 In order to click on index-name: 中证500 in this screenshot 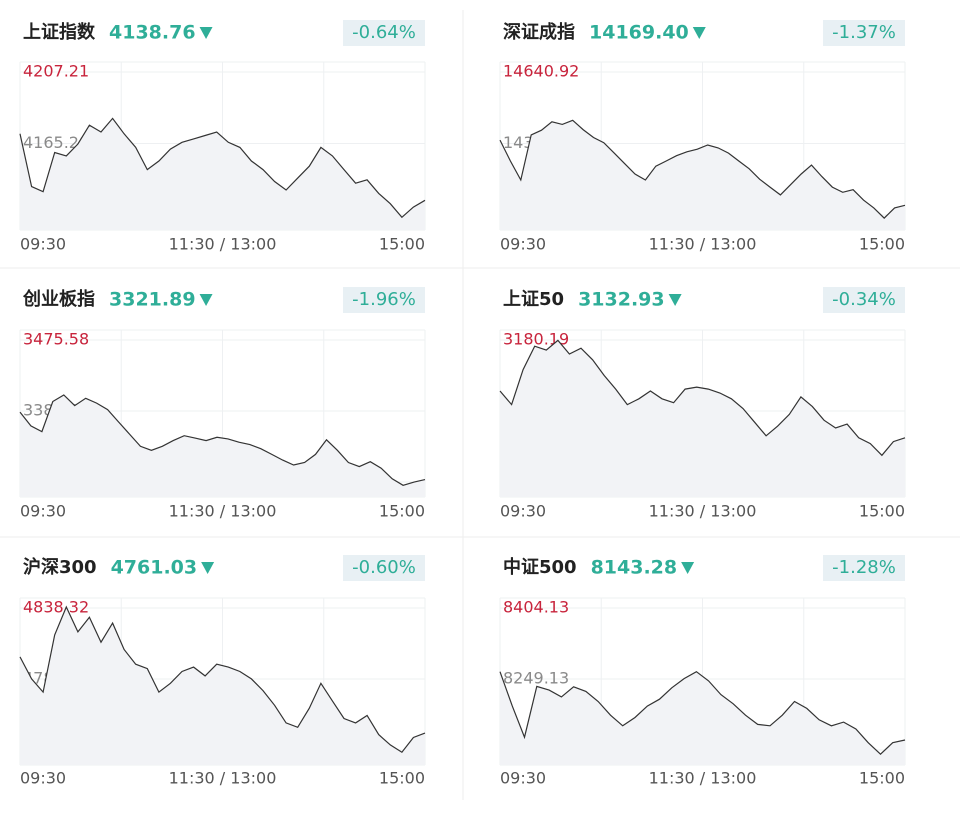, I will do `click(540, 567)`.